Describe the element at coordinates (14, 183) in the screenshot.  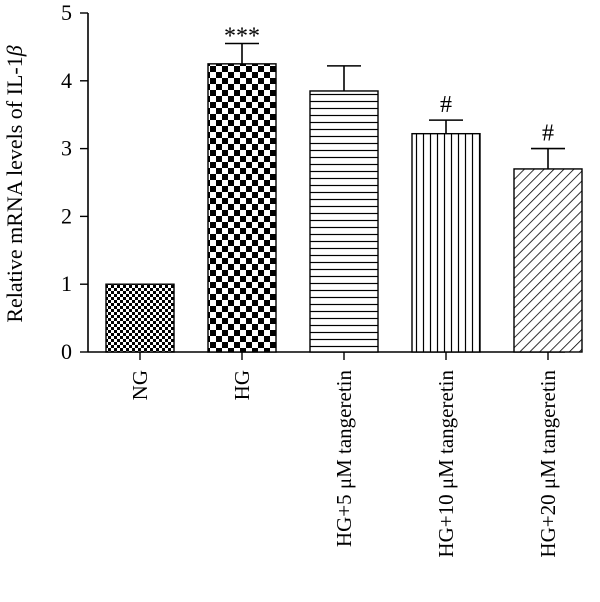
I see `y-axis-label: Relative mRNA levels of IL-1β` at that location.